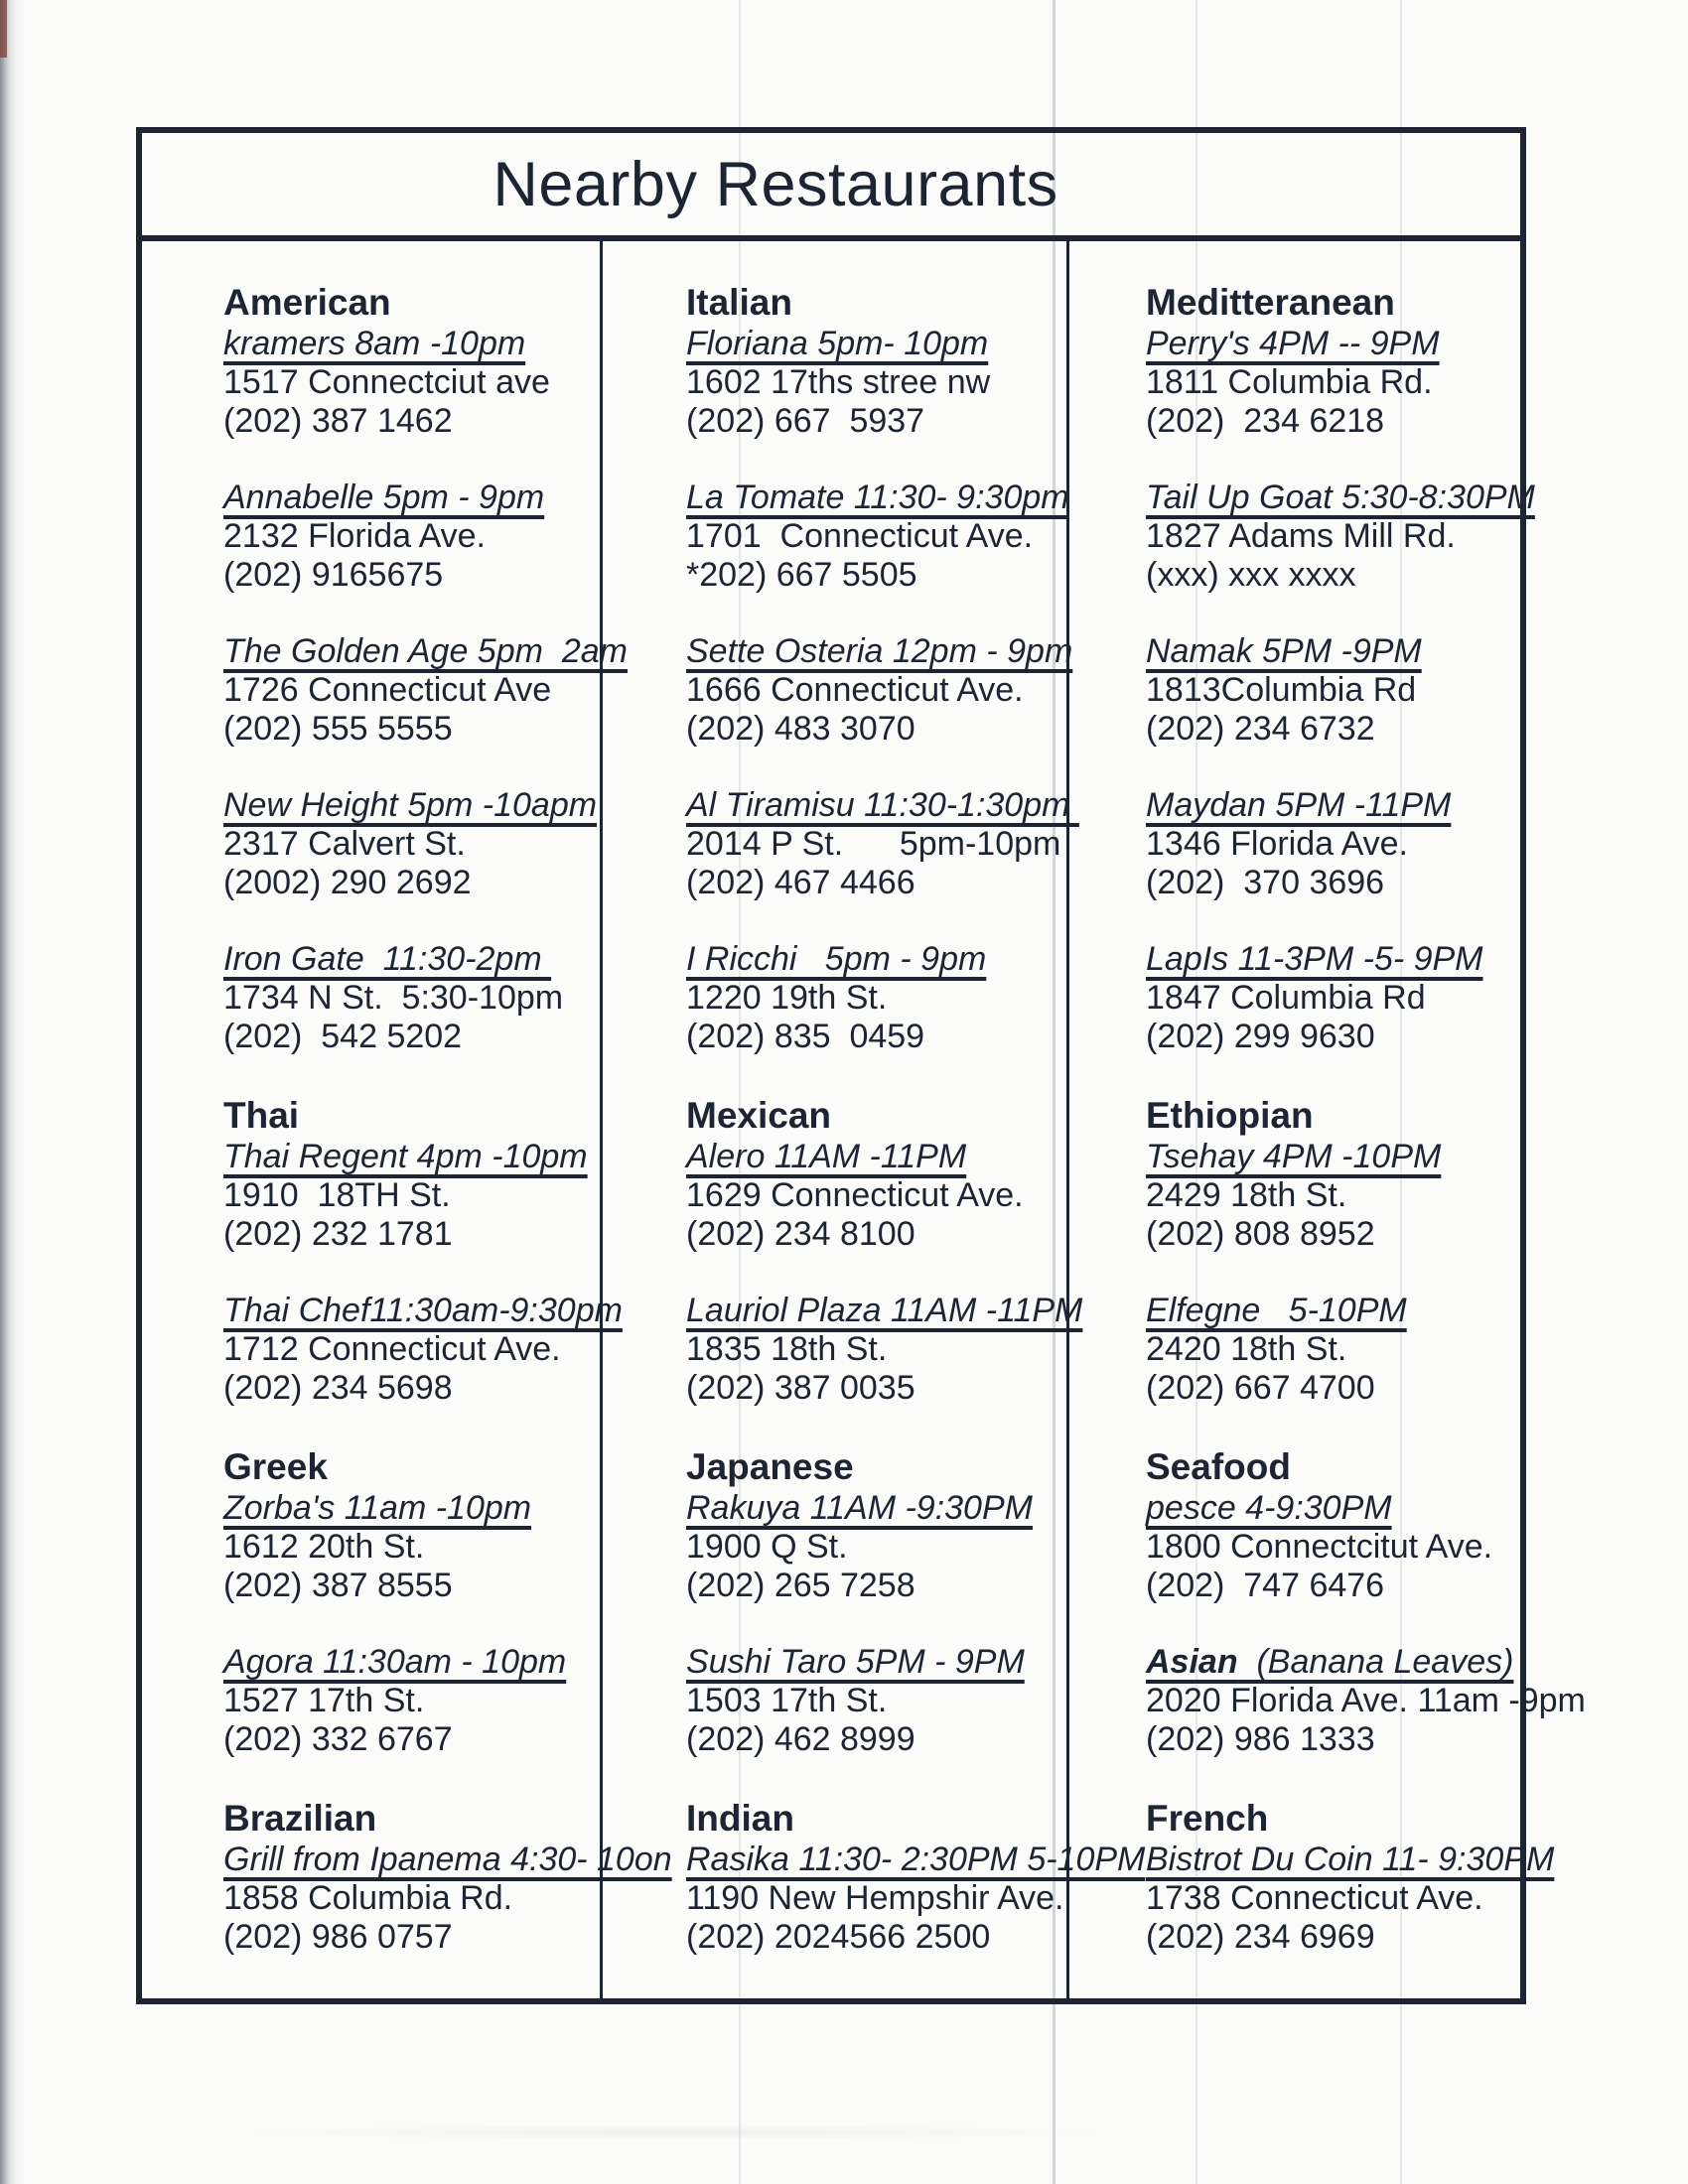 This screenshot has height=2184, width=1688. What do you see at coordinates (374, 343) in the screenshot?
I see `restaurant-name-text: kramers 8am -10pm` at bounding box center [374, 343].